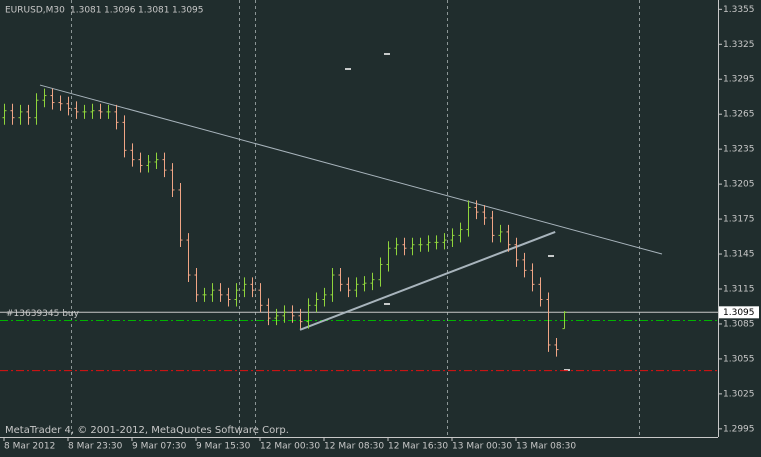 The height and width of the screenshot is (457, 761). Describe the element at coordinates (86, 11) in the screenshot. I see `last-open: 1.3081` at that location.